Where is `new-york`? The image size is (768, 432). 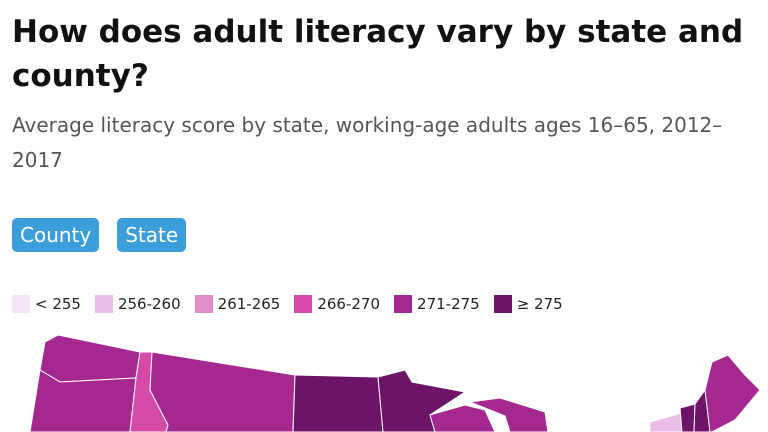
new-york is located at coordinates (667, 421).